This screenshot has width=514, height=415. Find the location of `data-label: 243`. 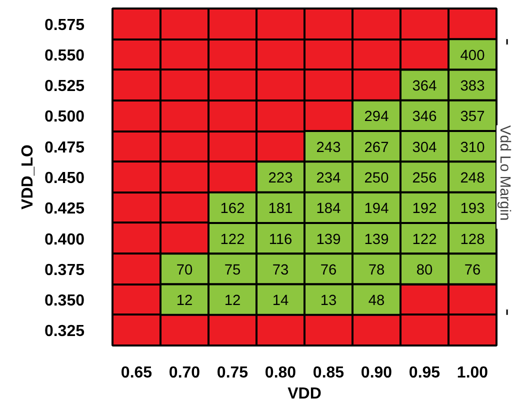

data-label: 243 is located at coordinates (328, 148).